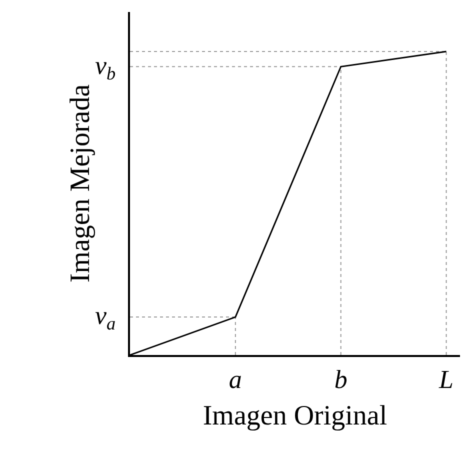  What do you see at coordinates (105, 67) in the screenshot?
I see `annotation: v$_{b}$` at bounding box center [105, 67].